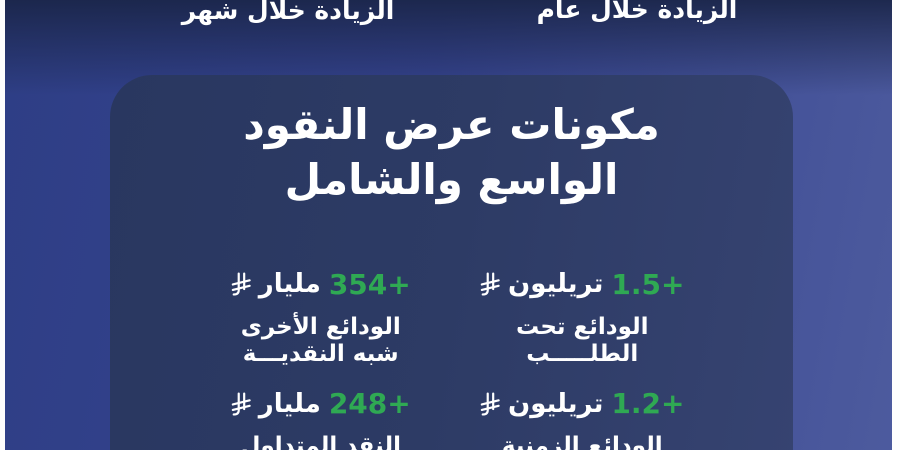 The height and width of the screenshot is (450, 900). I want to click on left-white-edge, so click(2, 225).